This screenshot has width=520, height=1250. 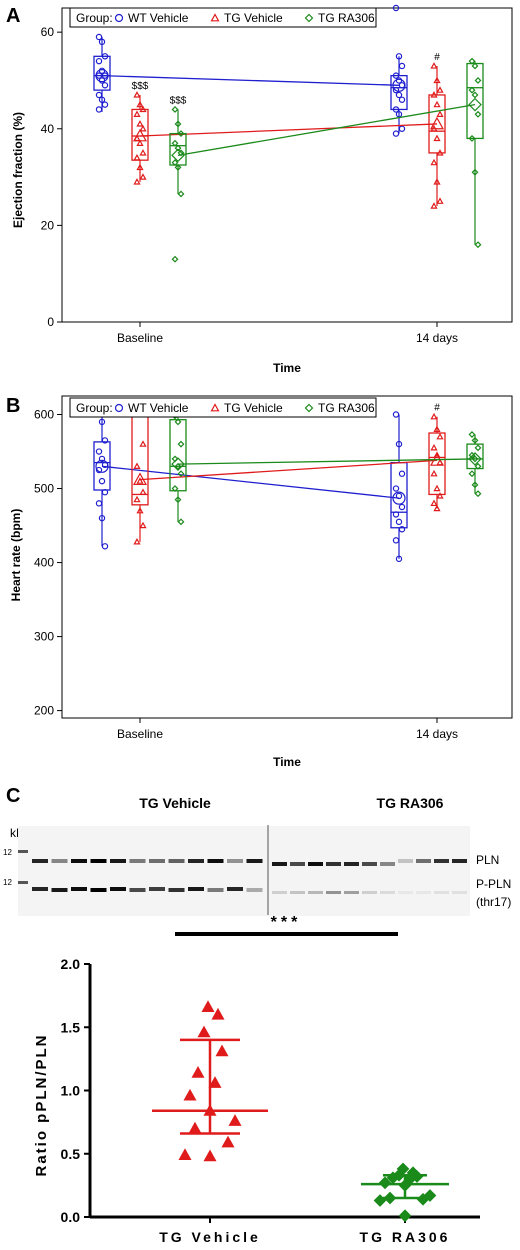 I want to click on gel-band-label-thr17: (thr17), so click(x=493, y=902).